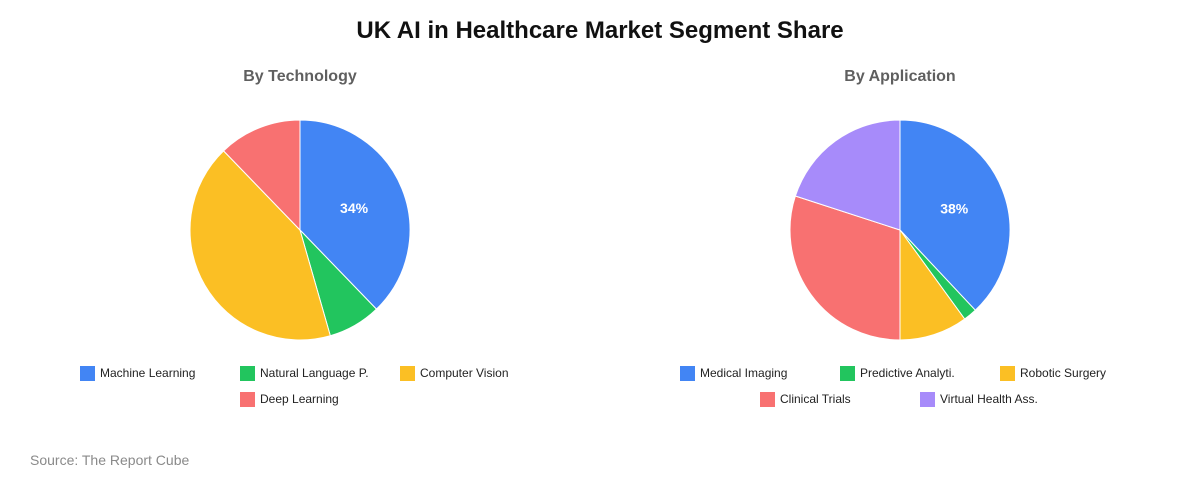  I want to click on legend-label: Medical Imaging, so click(744, 373).